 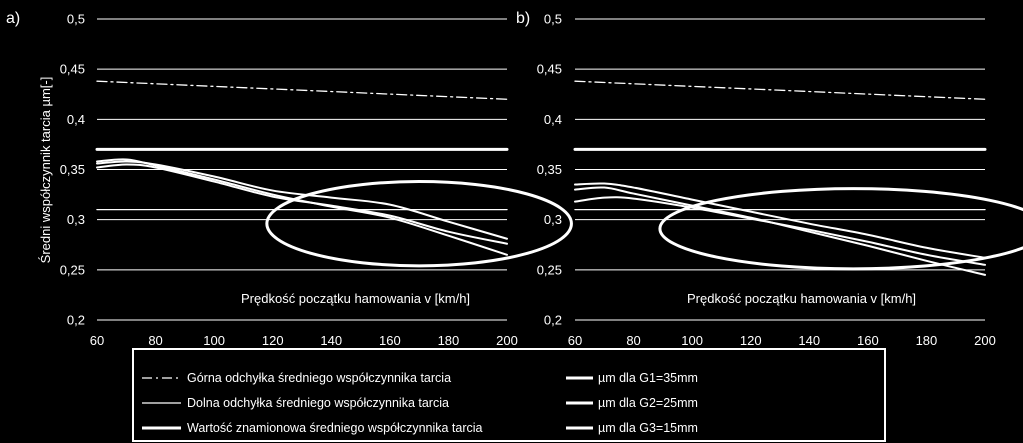 What do you see at coordinates (13, 18) in the screenshot?
I see `panel-label: a)` at bounding box center [13, 18].